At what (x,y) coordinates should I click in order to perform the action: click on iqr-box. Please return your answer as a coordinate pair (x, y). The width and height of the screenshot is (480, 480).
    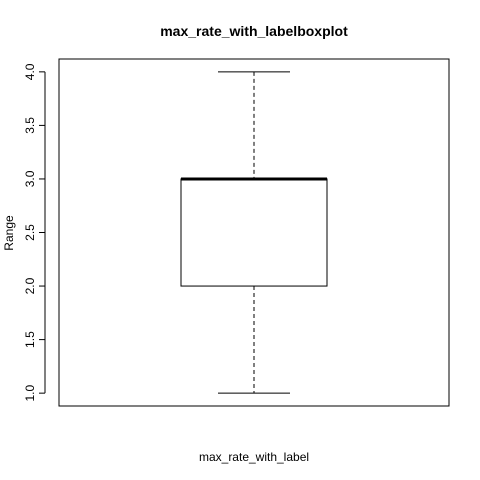
    Looking at the image, I should click on (254, 232).